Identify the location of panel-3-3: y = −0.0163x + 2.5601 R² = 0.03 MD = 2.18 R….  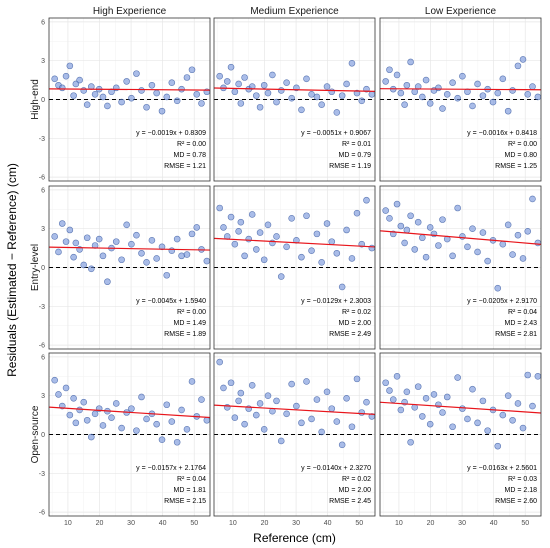
(460, 434).